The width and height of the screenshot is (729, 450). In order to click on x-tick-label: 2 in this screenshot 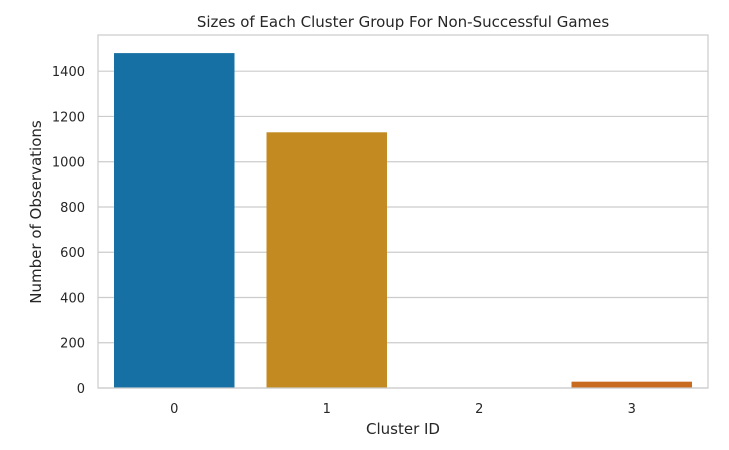, I will do `click(479, 409)`.